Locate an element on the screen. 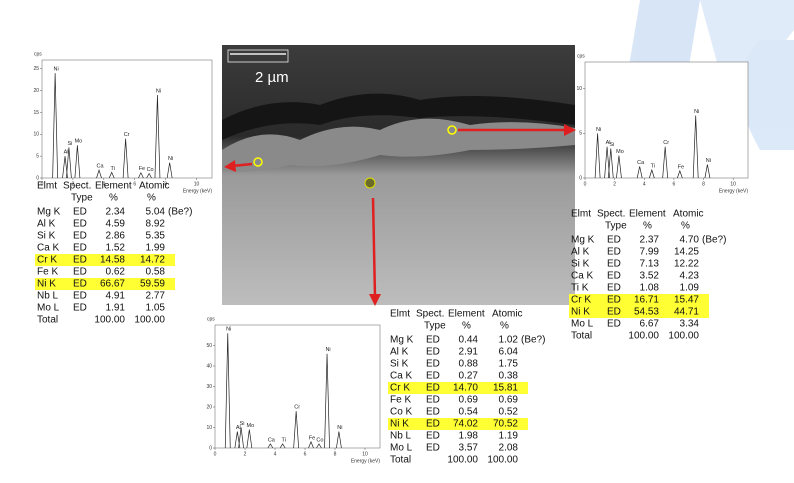 The width and height of the screenshot is (794, 483). table-cell: 1.91 is located at coordinates (116, 308).